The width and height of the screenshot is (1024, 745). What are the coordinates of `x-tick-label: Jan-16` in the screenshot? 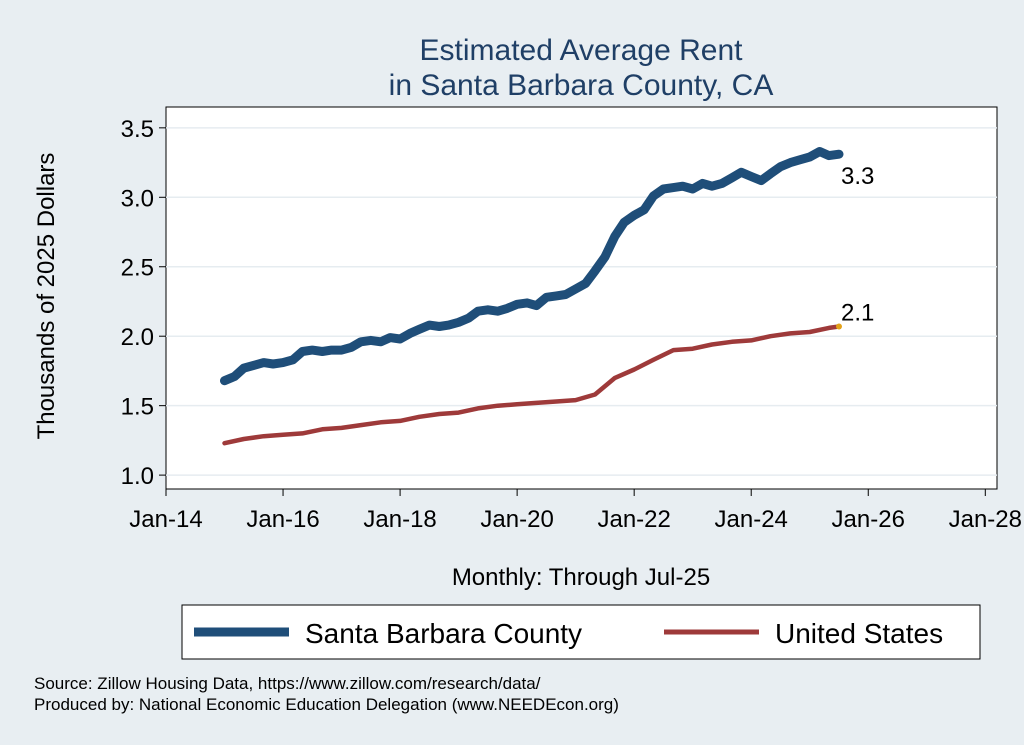 It's located at (282, 519).